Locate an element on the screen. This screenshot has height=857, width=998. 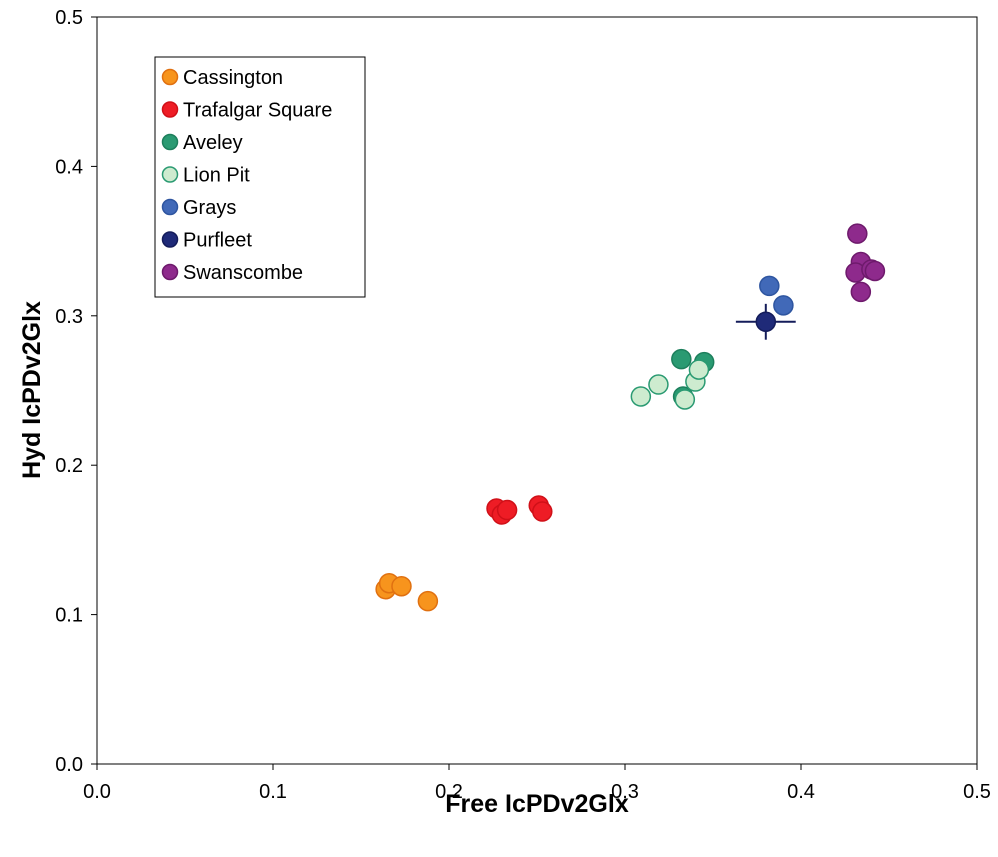
y-tick-label: 0.1 is located at coordinates (69, 616).